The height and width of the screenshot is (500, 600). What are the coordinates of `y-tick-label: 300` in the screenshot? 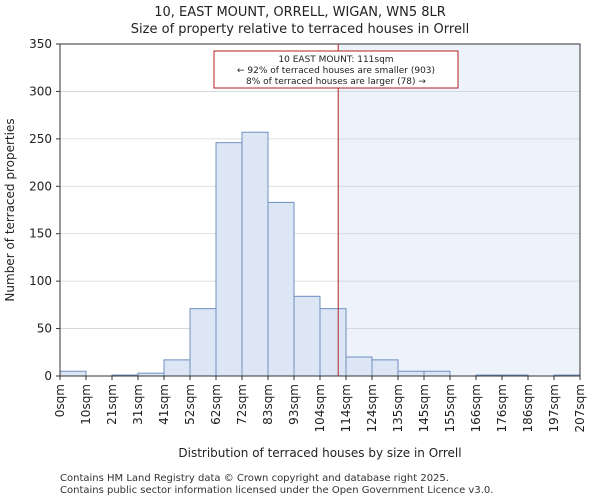 It's located at (40, 91).